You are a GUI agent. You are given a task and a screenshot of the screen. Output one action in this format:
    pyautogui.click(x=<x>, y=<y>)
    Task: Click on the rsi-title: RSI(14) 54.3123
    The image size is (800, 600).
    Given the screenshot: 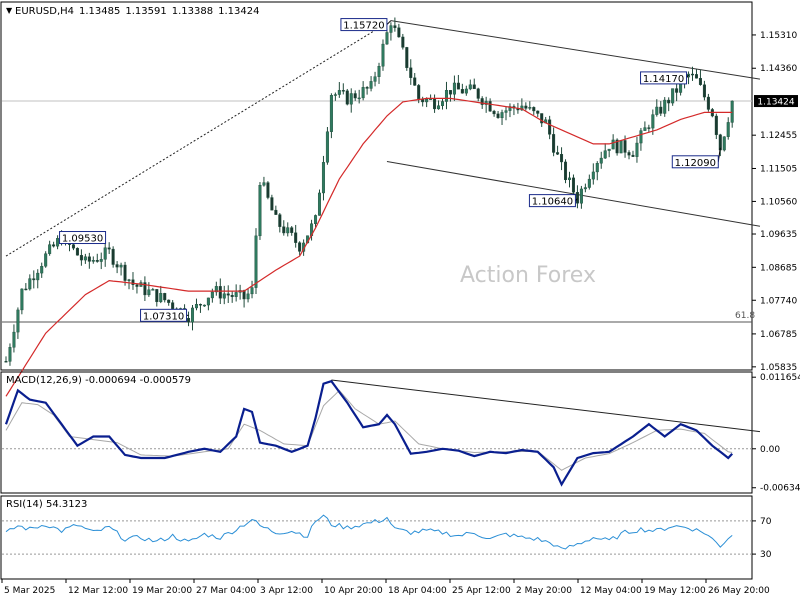 What is the action you would take?
    pyautogui.click(x=46, y=504)
    